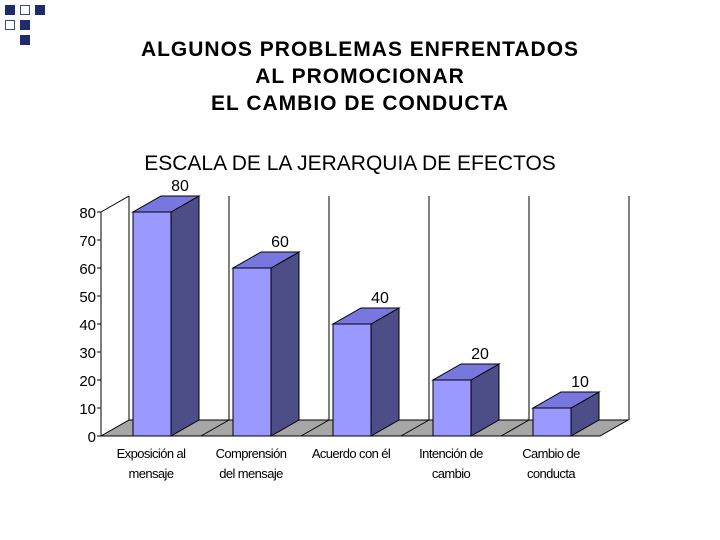  Describe the element at coordinates (551, 473) in the screenshot. I see `category-label: conducta` at that location.